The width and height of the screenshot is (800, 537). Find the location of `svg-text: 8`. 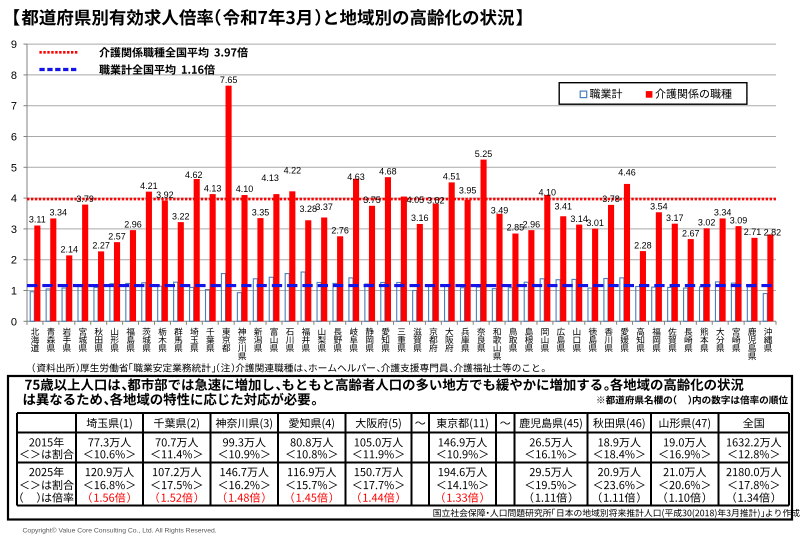

svg-text: 8 is located at coordinates (14, 76).